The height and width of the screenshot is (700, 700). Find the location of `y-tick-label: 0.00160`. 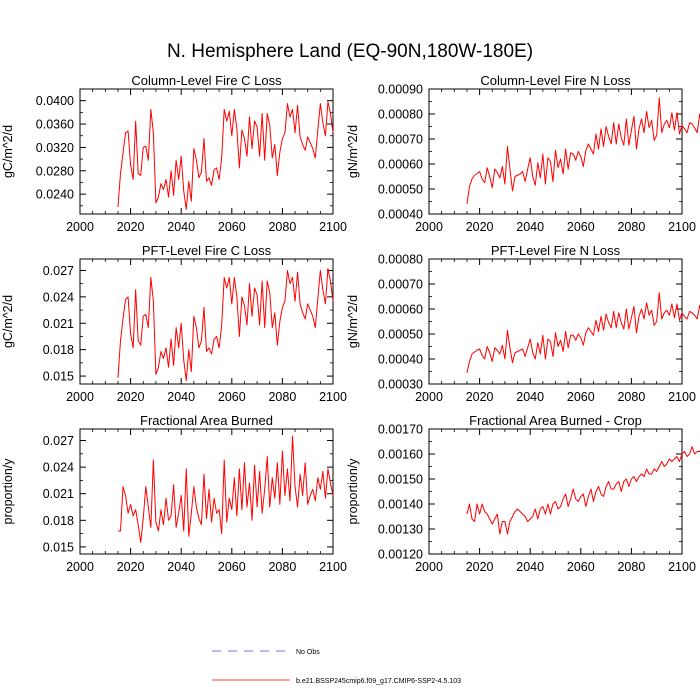

y-tick-label: 0.00160 is located at coordinates (400, 455).